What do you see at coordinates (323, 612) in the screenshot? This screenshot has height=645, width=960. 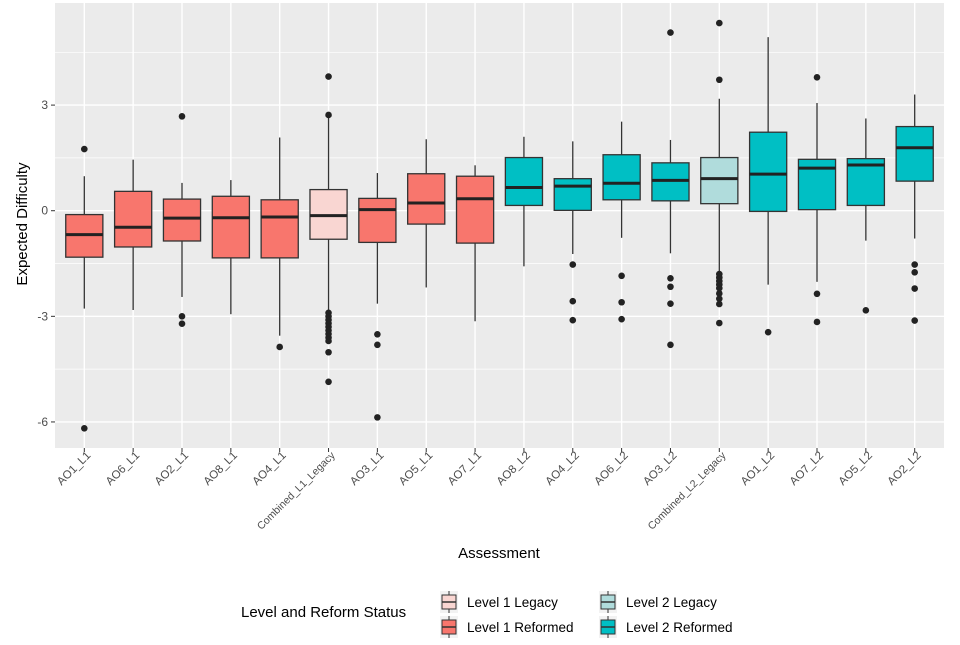 I see `legend-title: Level and Reform Status` at bounding box center [323, 612].